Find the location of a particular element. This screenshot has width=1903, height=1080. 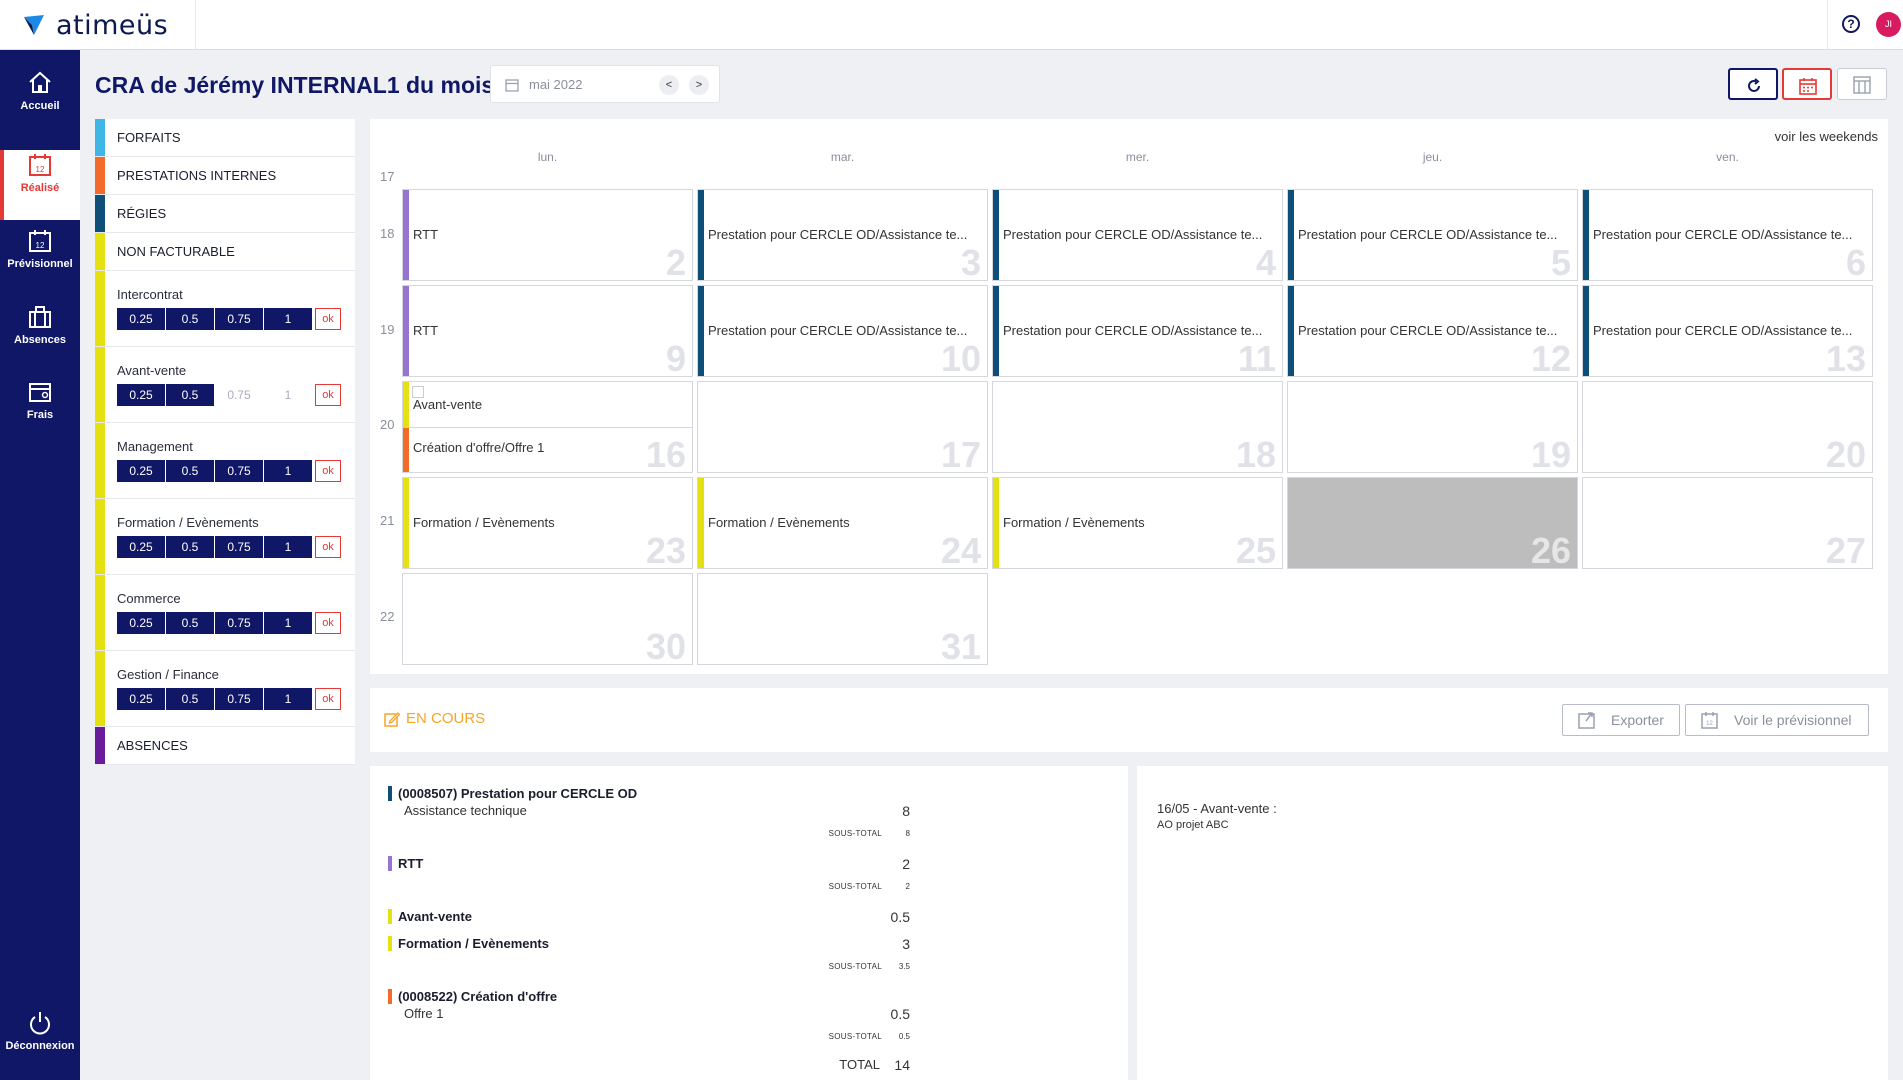

logo: atimeüs is located at coordinates (94, 25).